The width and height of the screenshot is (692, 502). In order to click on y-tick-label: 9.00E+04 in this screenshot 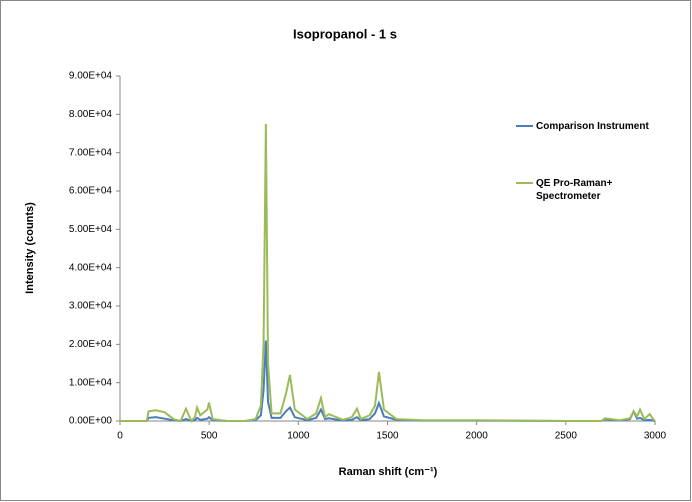, I will do `click(91, 76)`.